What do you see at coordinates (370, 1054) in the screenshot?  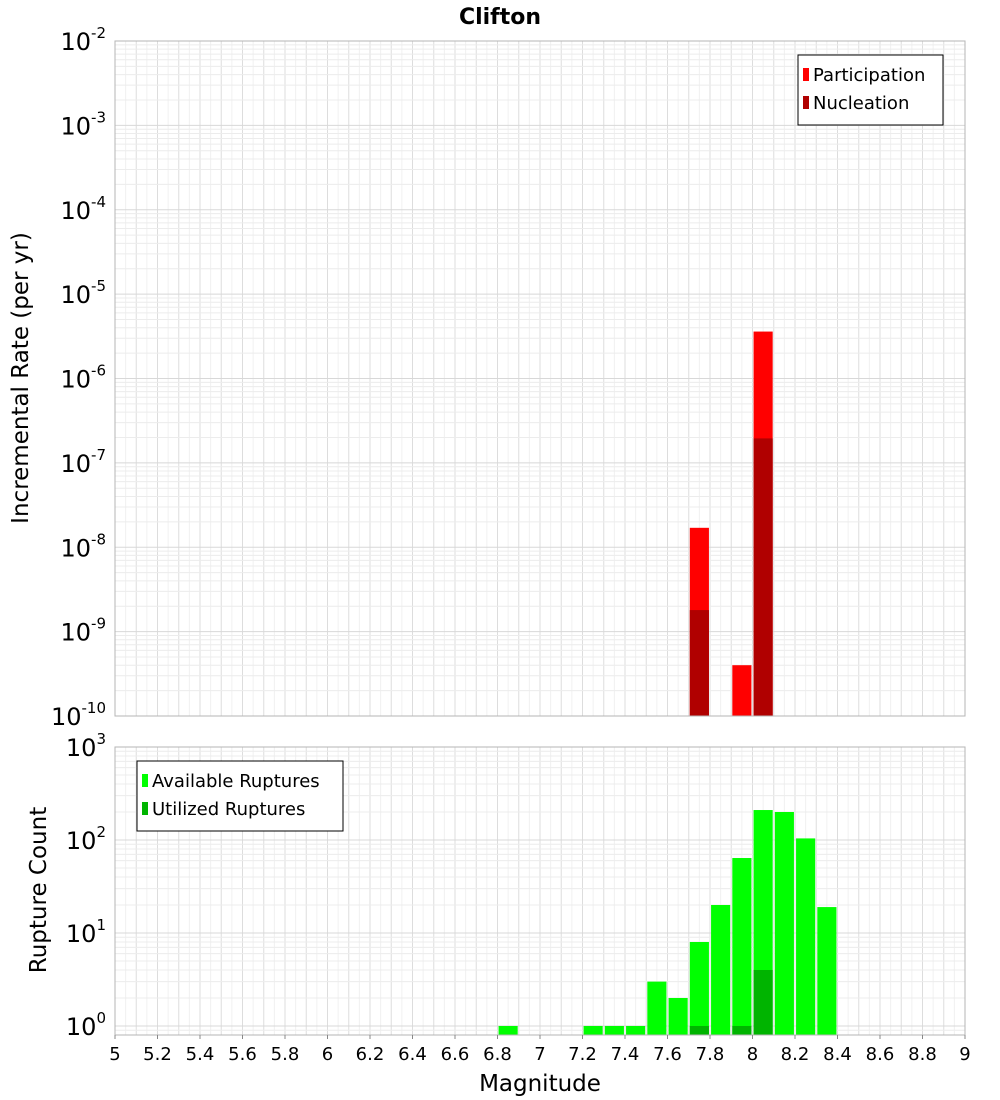 I see `x-tick-label: 6.2` at bounding box center [370, 1054].